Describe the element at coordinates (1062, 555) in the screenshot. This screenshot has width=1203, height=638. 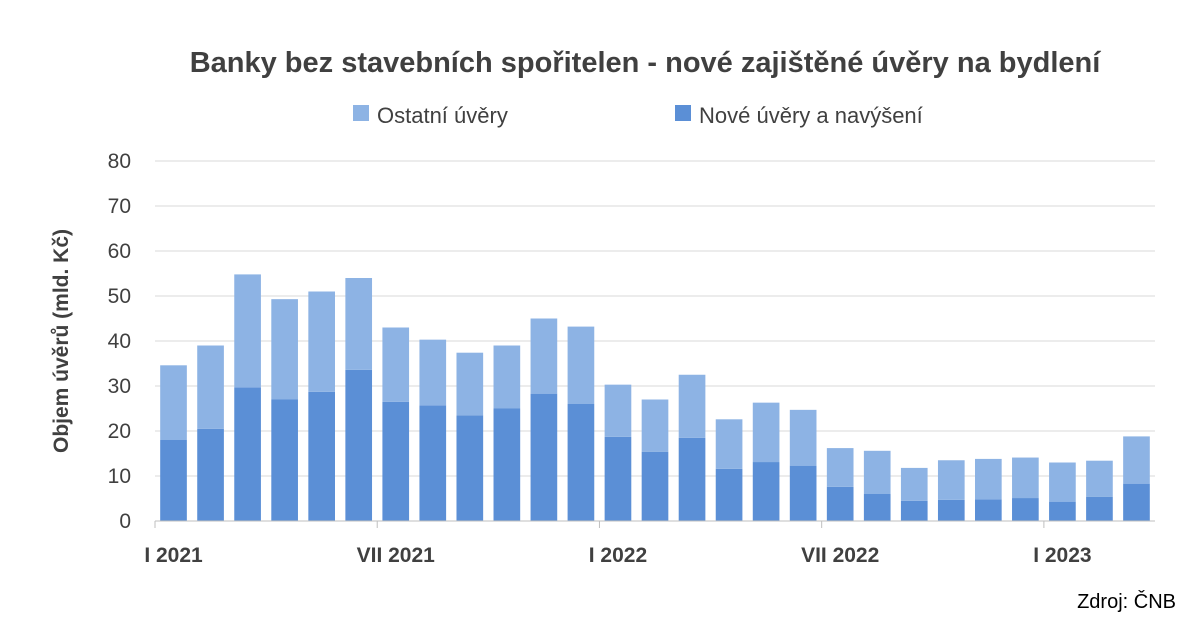
I see `x-tick-label: I 2023` at that location.